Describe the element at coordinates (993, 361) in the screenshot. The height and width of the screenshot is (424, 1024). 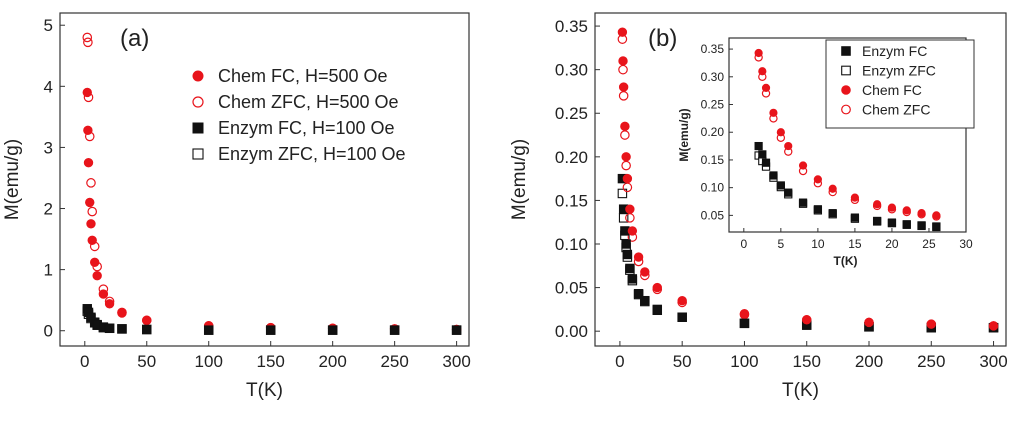
I see `x-tick-label: 300` at that location.